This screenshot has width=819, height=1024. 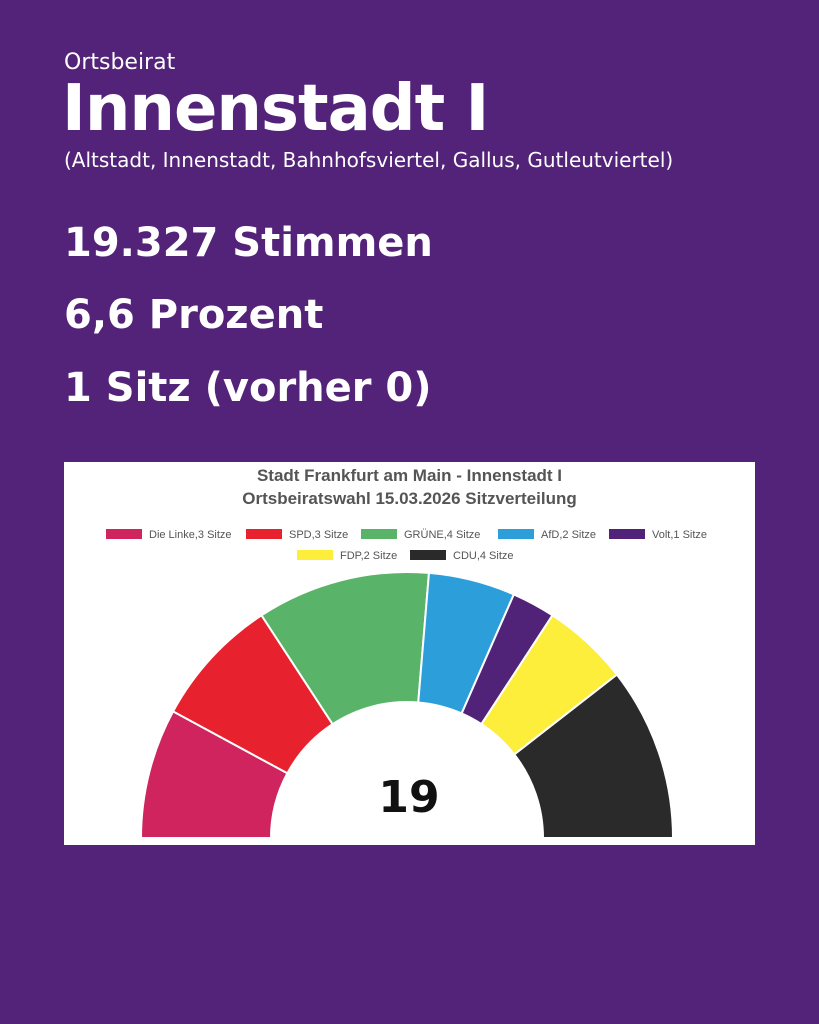 What do you see at coordinates (120, 62) in the screenshot?
I see `body-label: Ortsbeirat` at bounding box center [120, 62].